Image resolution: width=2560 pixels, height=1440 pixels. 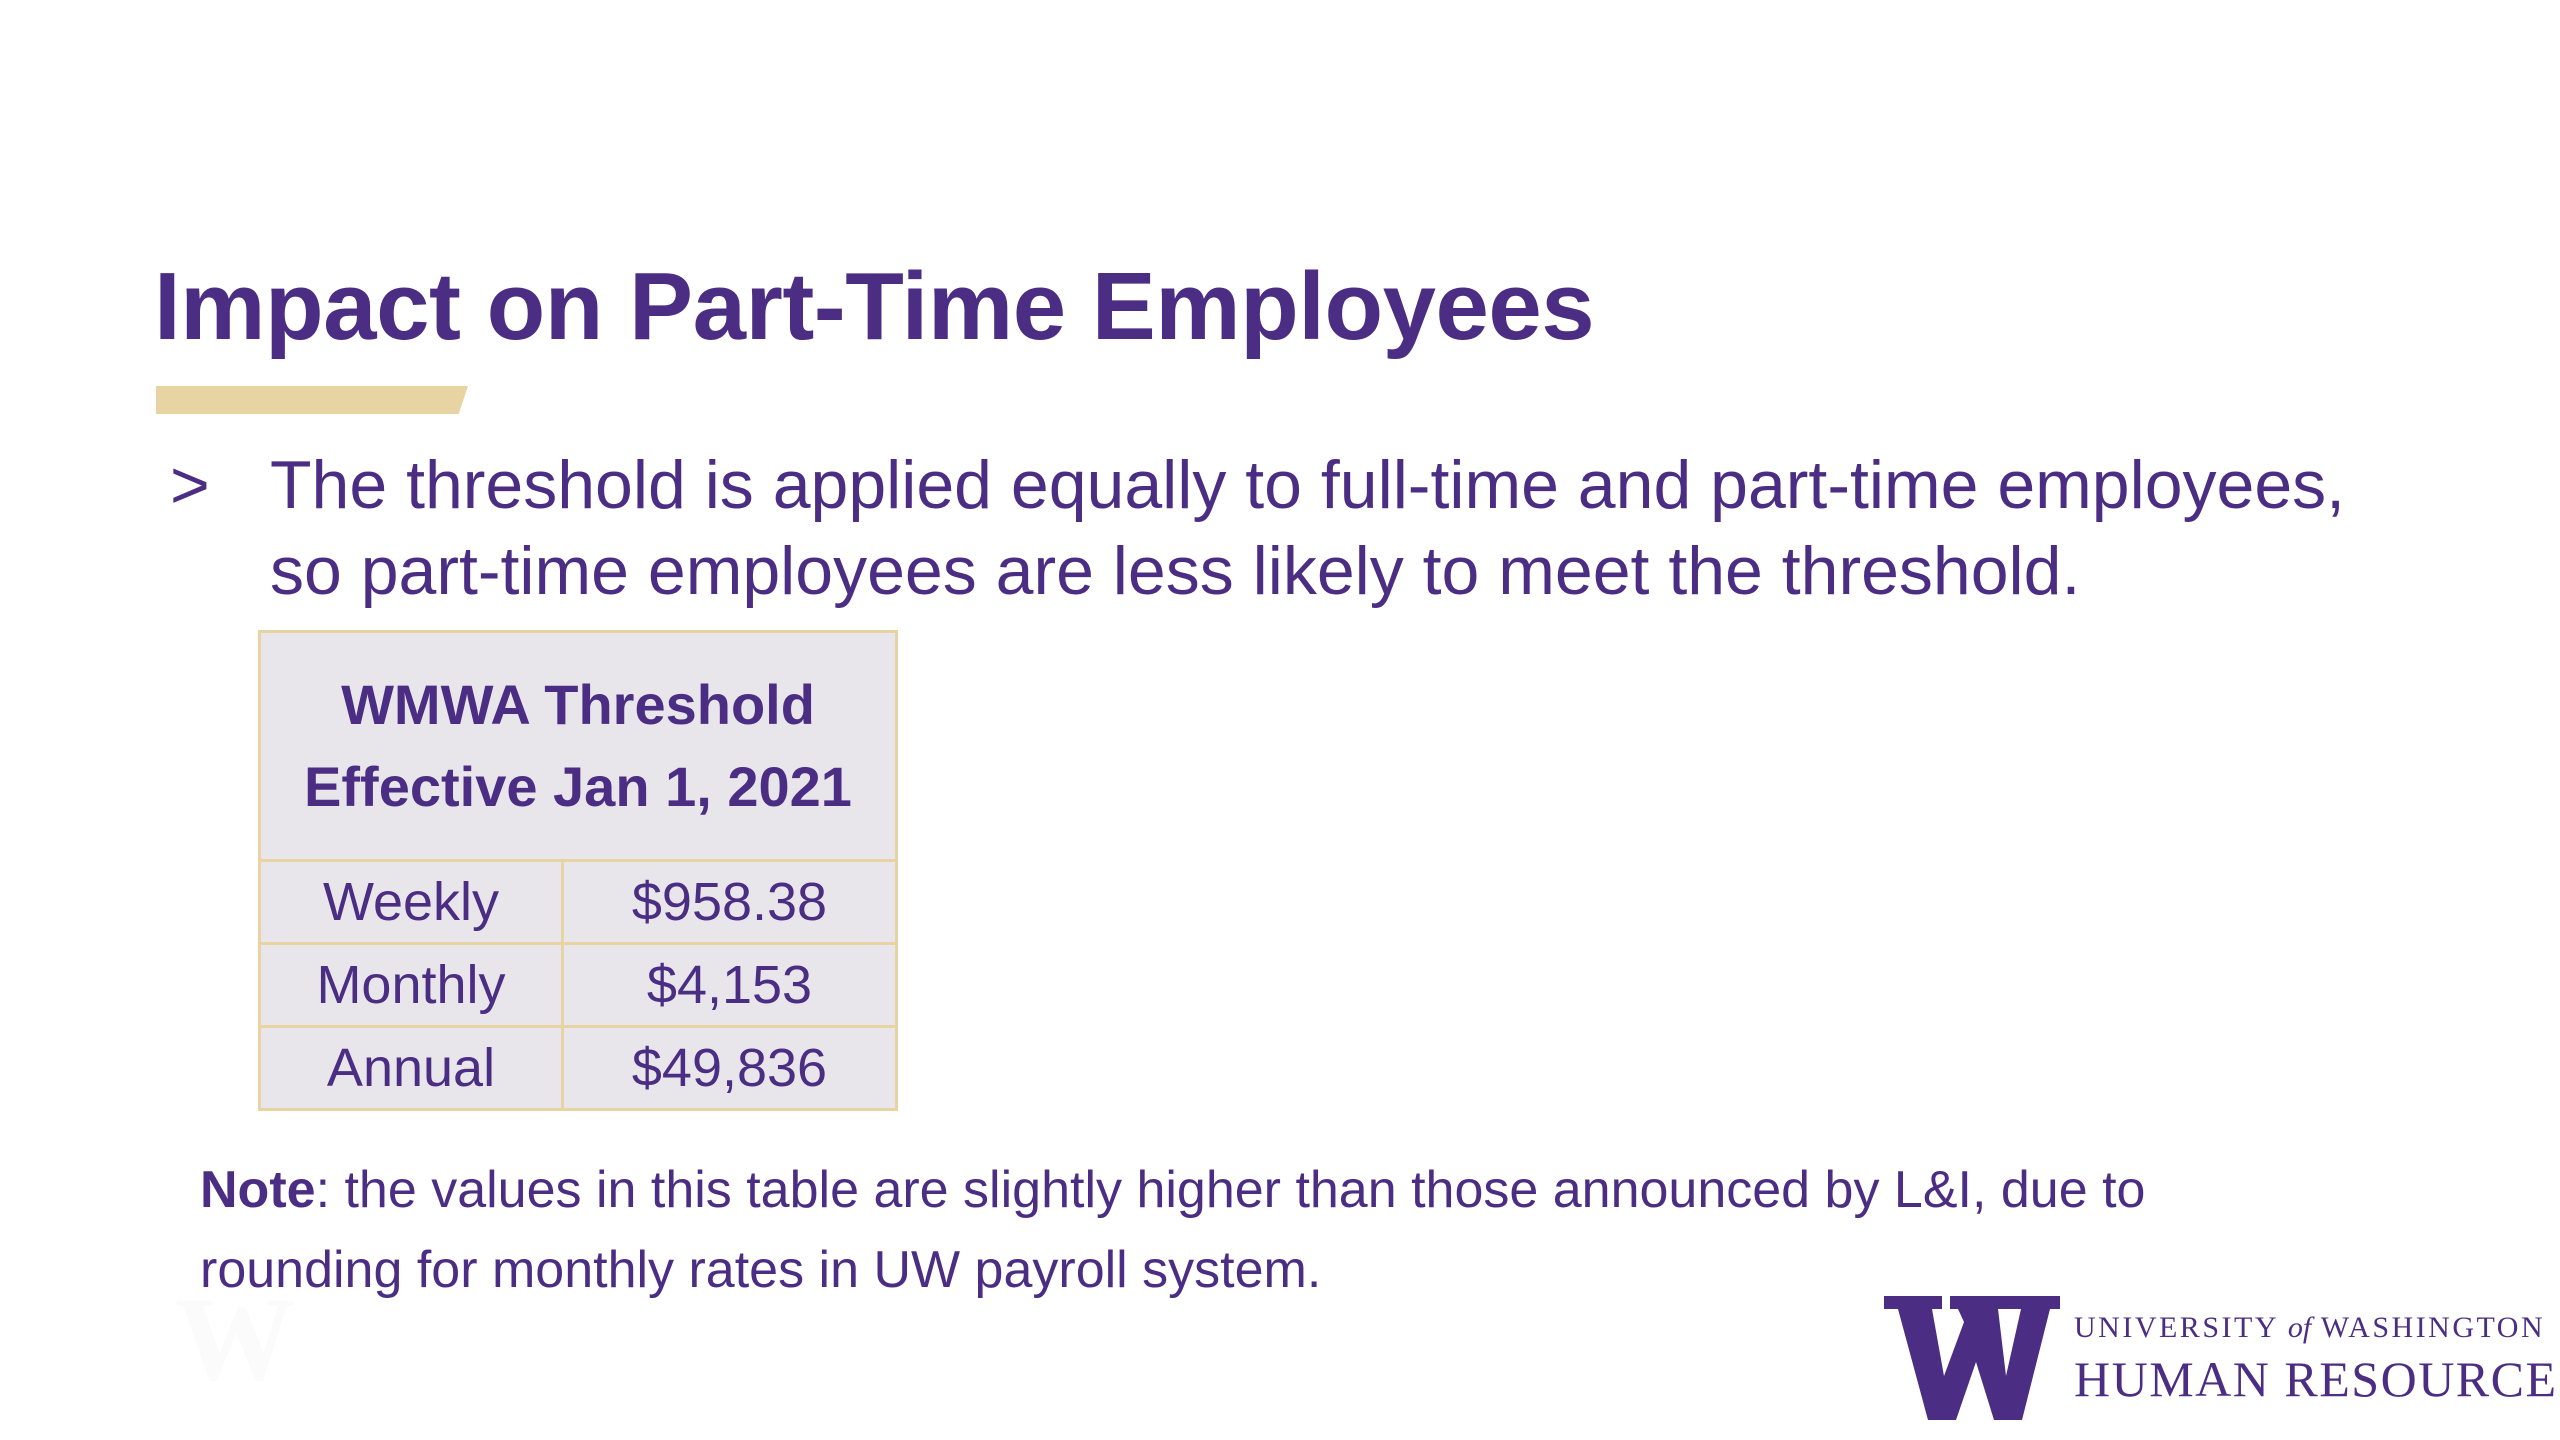 I want to click on table-header-row: WMWA Threshold Effective Jan 1, 2021, so click(x=578, y=746).